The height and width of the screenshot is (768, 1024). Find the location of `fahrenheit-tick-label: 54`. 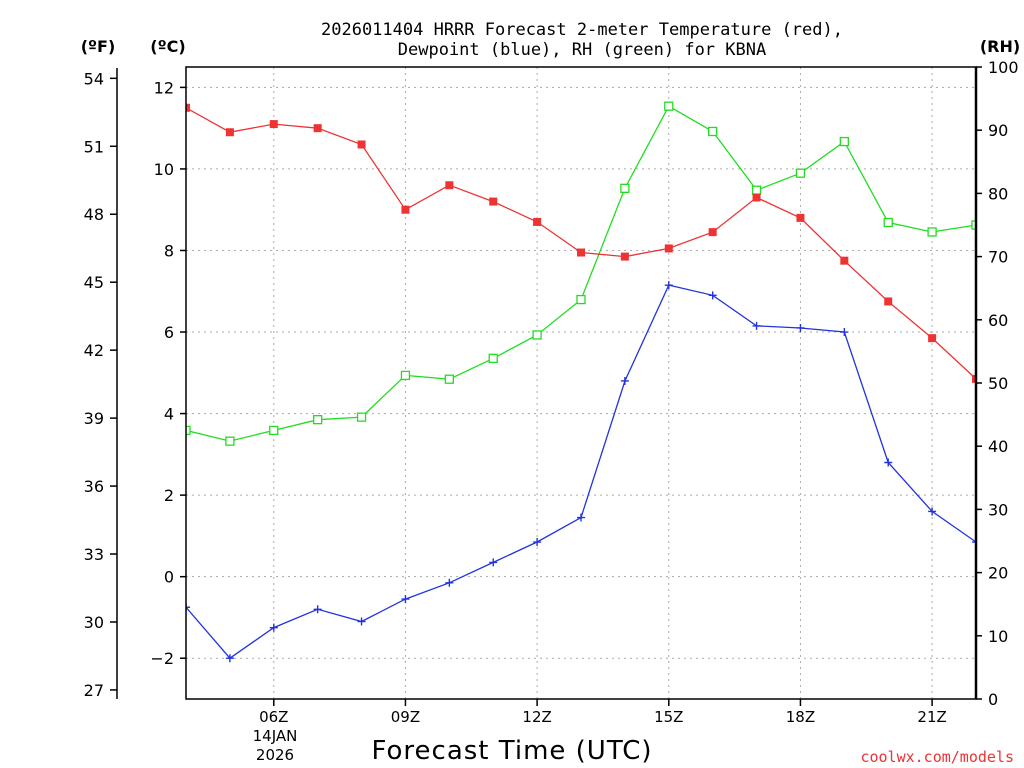

fahrenheit-tick-label: 54 is located at coordinates (94, 78).